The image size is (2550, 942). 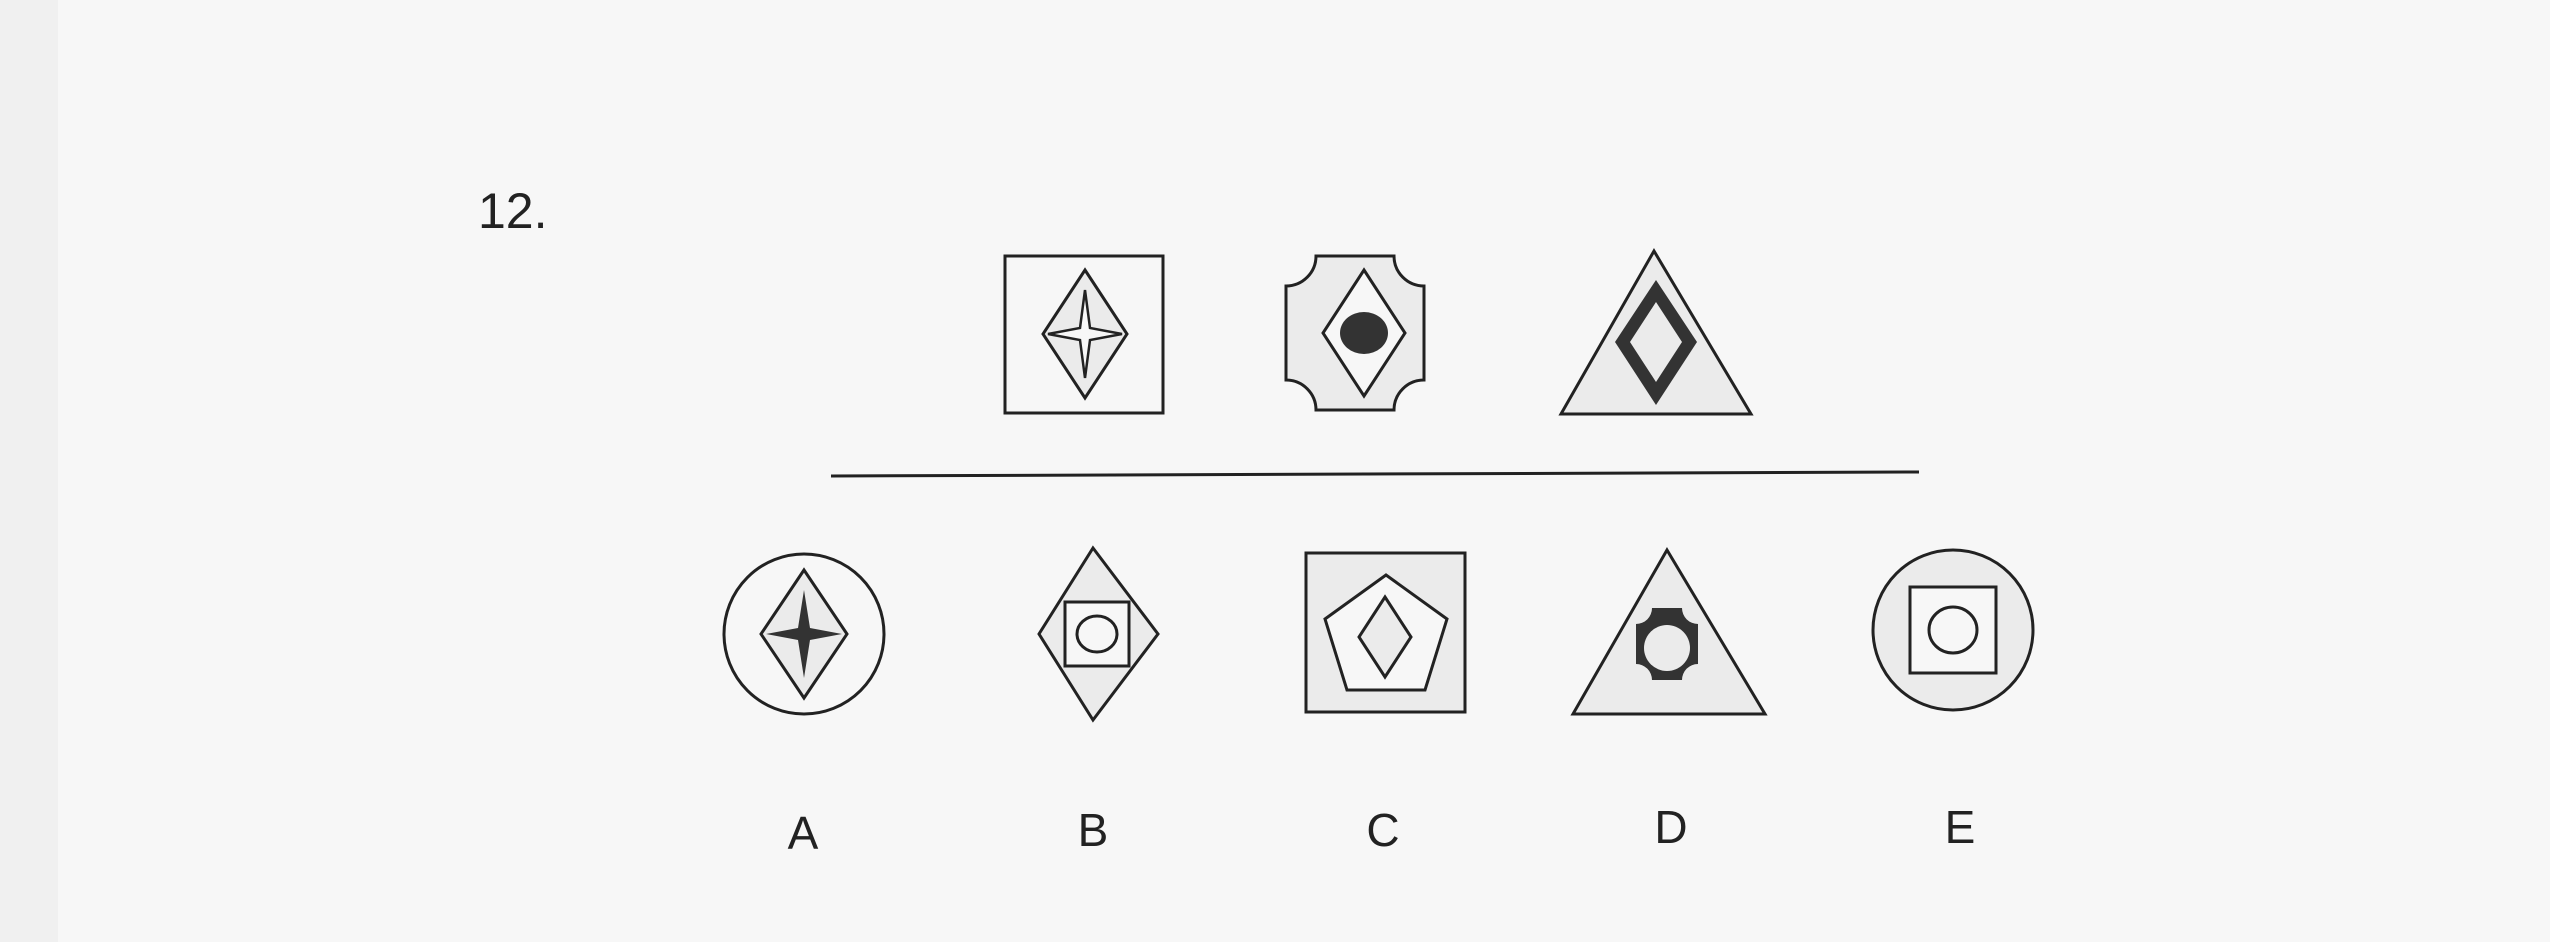 I want to click on option-d-figure, so click(x=1669, y=631).